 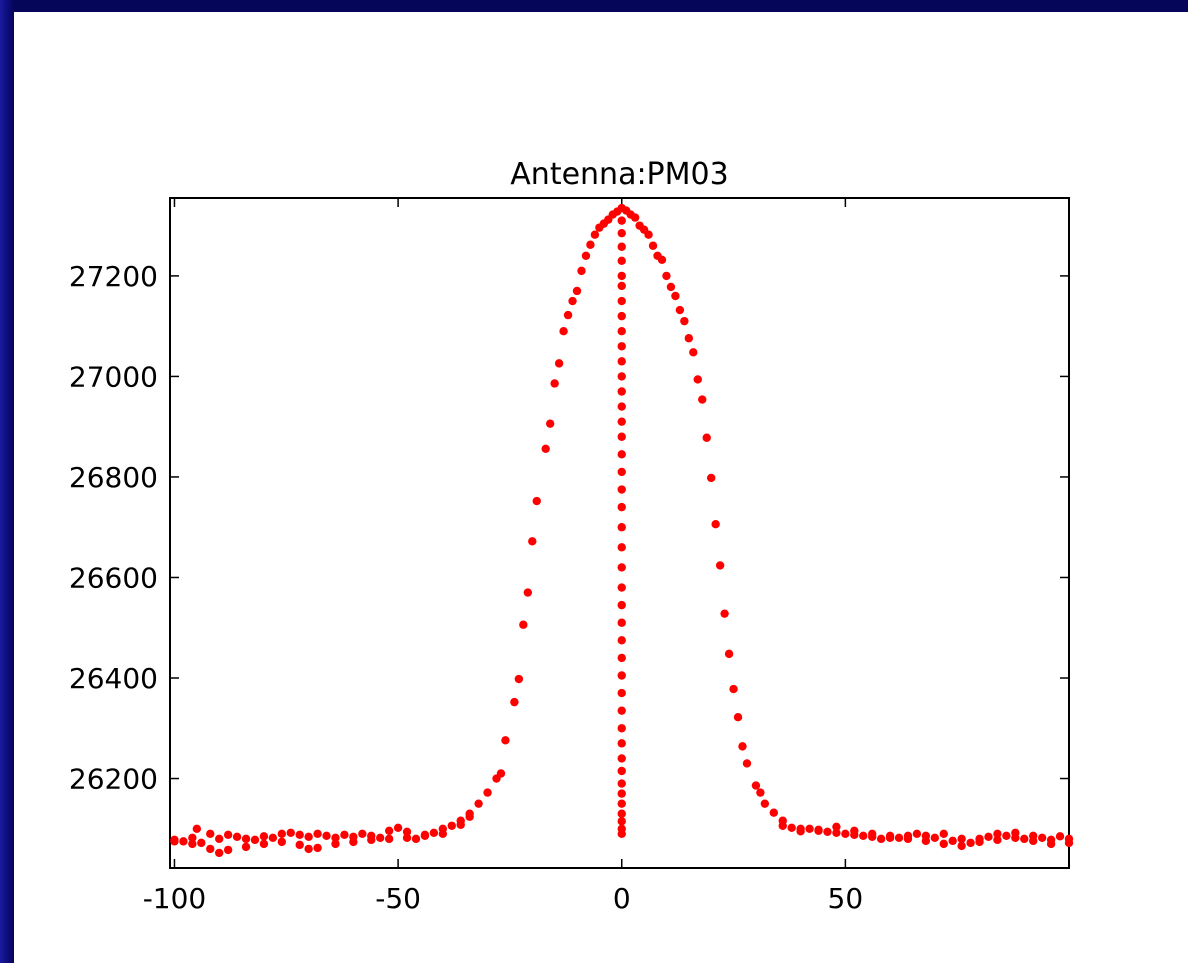 What do you see at coordinates (622, 898) in the screenshot?
I see `x-tick-label: 0` at bounding box center [622, 898].